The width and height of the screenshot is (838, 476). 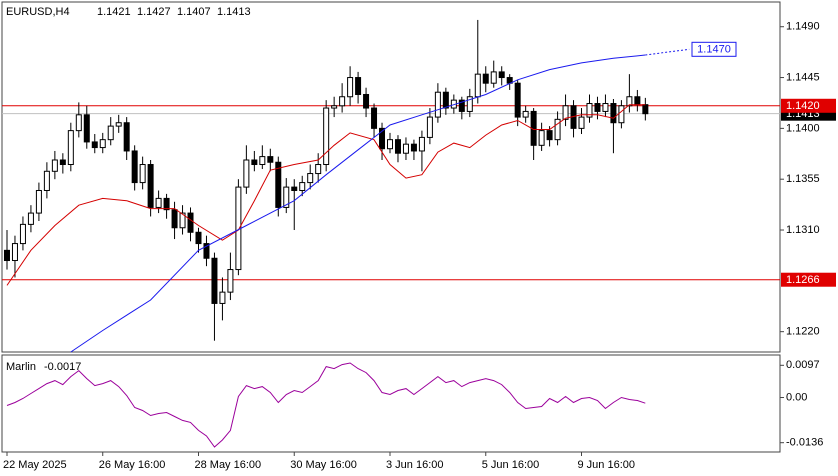 What do you see at coordinates (667, 52) in the screenshot?
I see `moving-average` at bounding box center [667, 52].